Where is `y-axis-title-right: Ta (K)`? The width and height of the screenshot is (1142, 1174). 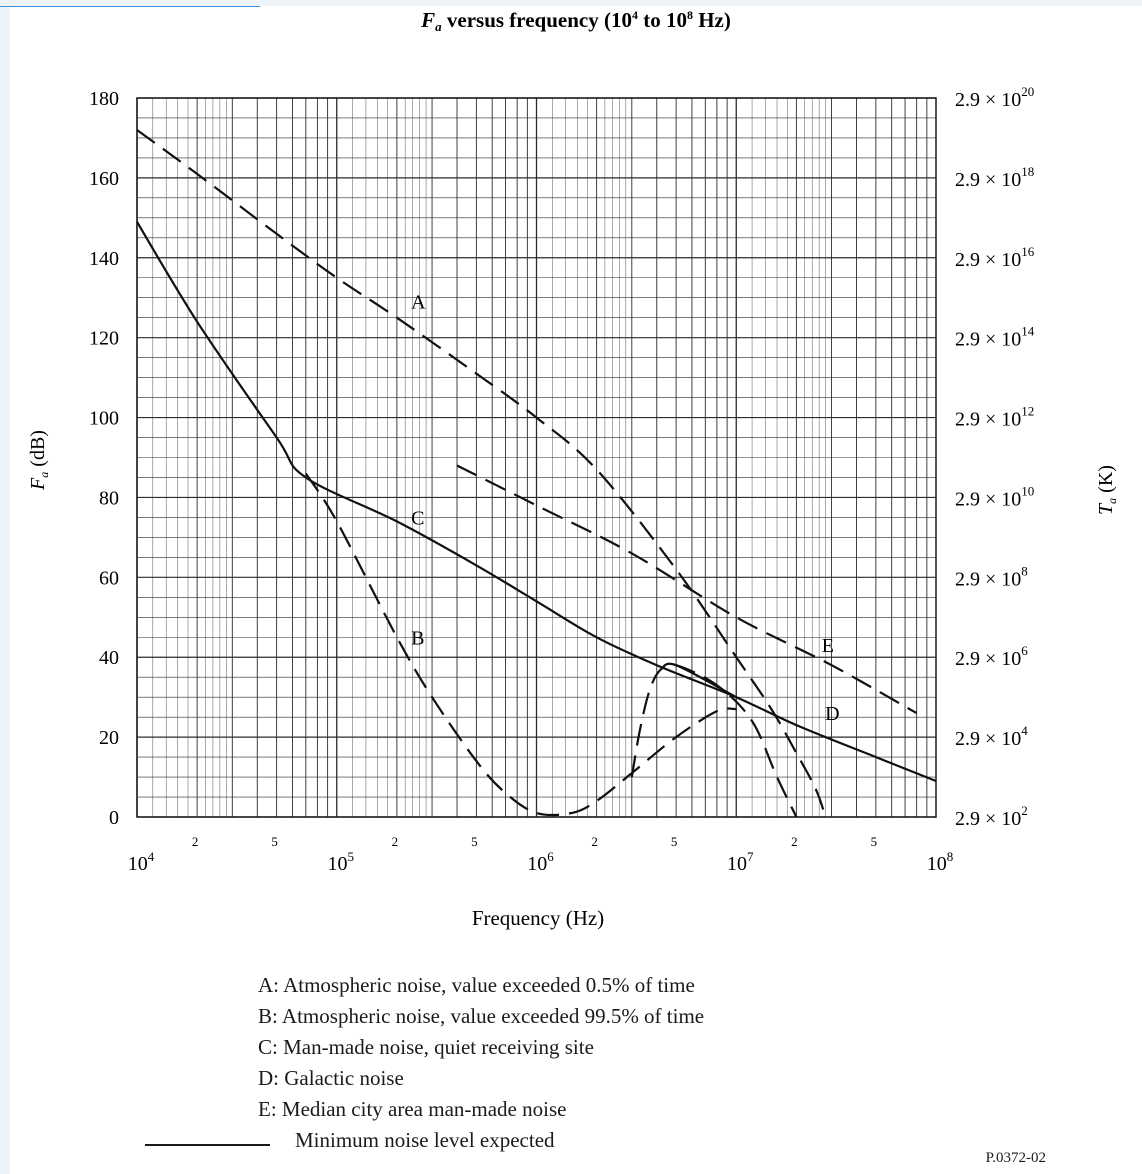 y-axis-title-right: Ta (K) is located at coordinates (1107, 490).